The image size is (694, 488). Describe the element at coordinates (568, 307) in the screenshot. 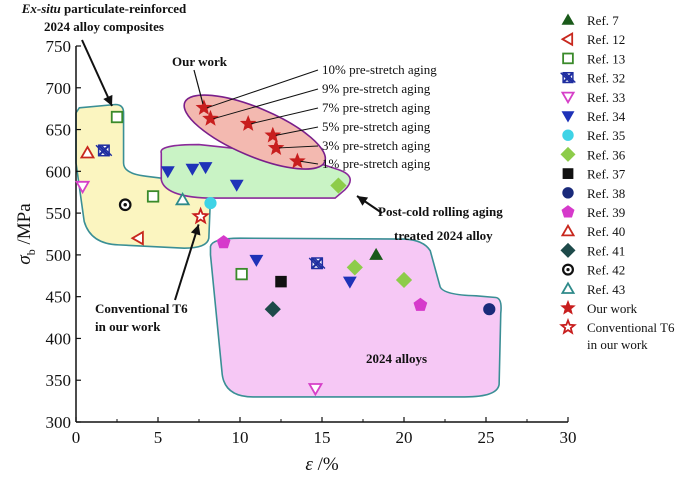

I see `legend-marker-our-work` at that location.